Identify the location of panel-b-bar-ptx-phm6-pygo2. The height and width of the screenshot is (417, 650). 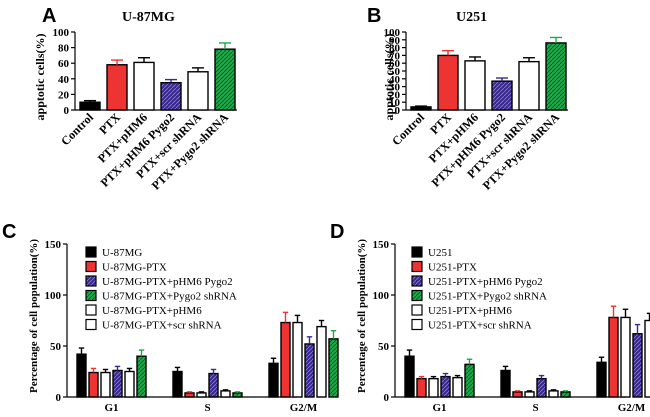
(502, 95).